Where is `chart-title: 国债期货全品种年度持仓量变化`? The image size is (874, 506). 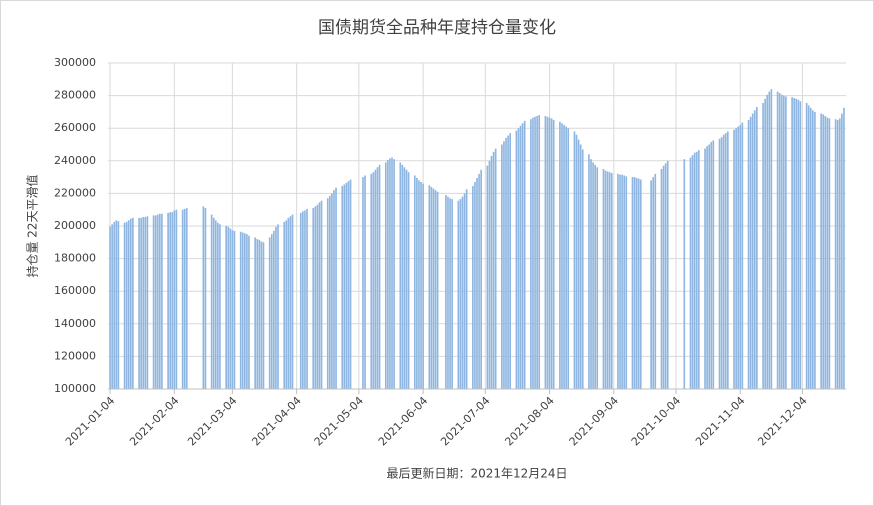 chart-title: 国债期货全品种年度持仓量变化 is located at coordinates (437, 28).